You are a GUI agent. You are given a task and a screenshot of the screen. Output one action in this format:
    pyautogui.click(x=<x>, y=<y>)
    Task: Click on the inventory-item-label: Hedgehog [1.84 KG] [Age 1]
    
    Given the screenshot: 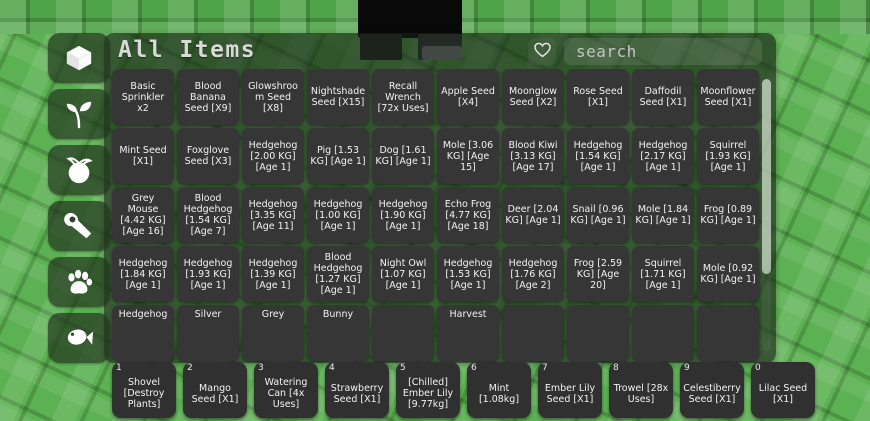 What is the action you would take?
    pyautogui.click(x=143, y=274)
    